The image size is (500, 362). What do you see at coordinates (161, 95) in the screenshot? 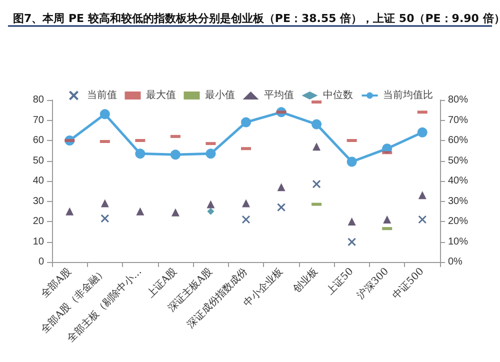
I see `legend-label: 最大值` at bounding box center [161, 95].